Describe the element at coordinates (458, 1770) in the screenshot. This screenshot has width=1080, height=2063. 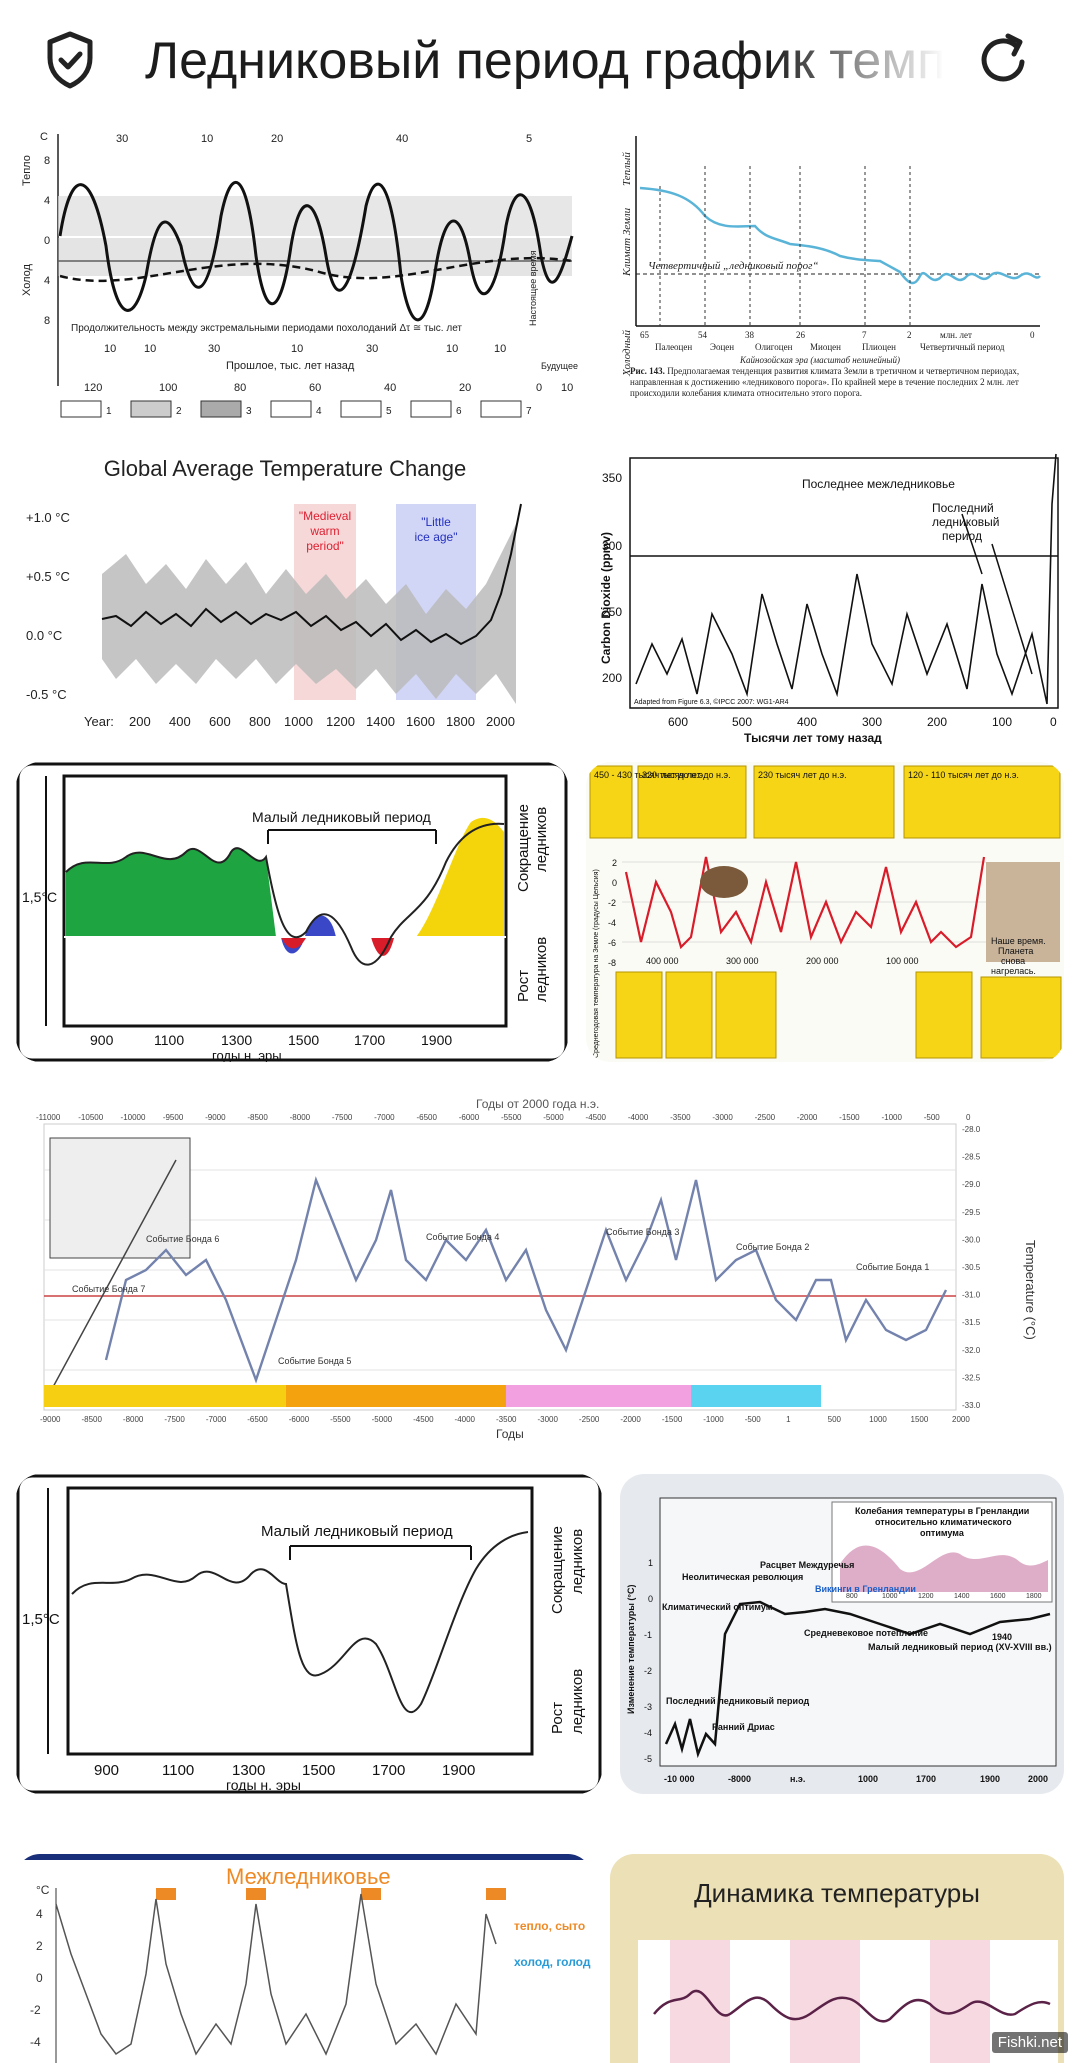
I see `img8-xtick: 1900` at that location.